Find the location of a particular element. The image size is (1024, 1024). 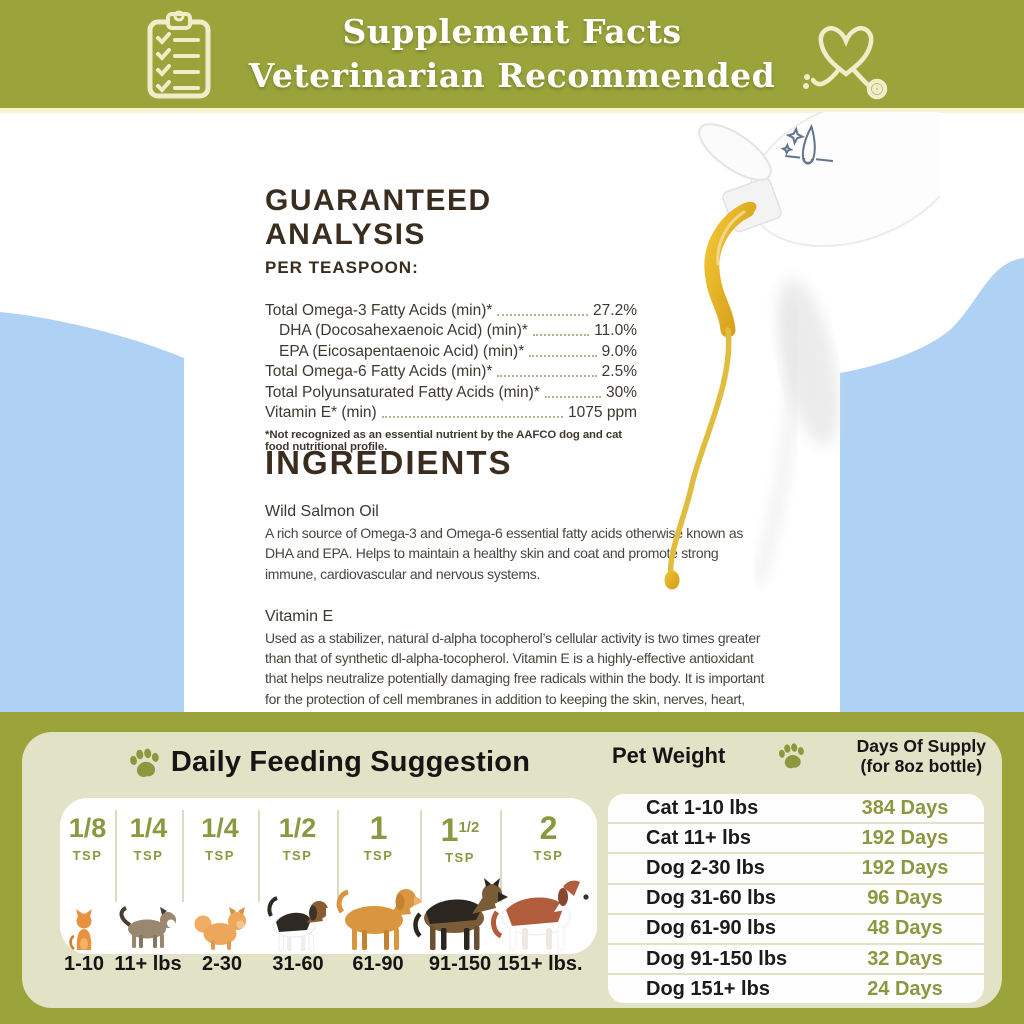

supply-row: Dog 31-60 lbs 96 Days is located at coordinates (796, 899).